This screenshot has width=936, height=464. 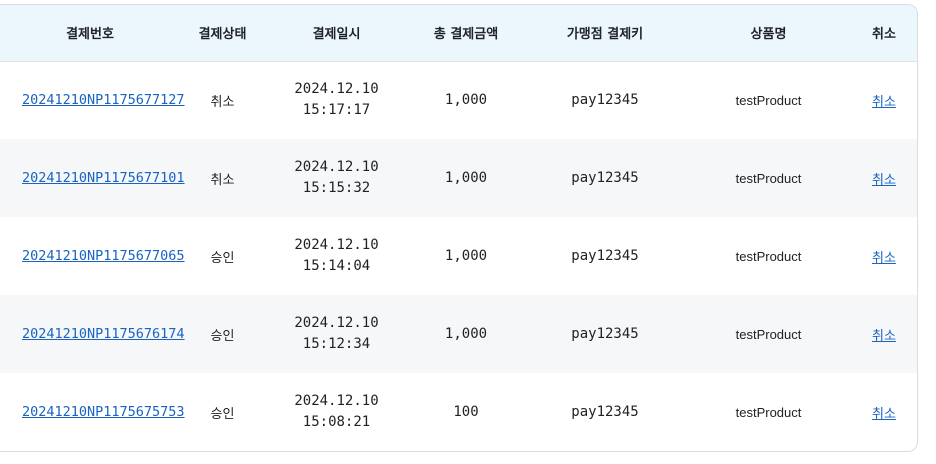 I want to click on datetime-cell: 2024.12.10 15:12:34, so click(x=336, y=334).